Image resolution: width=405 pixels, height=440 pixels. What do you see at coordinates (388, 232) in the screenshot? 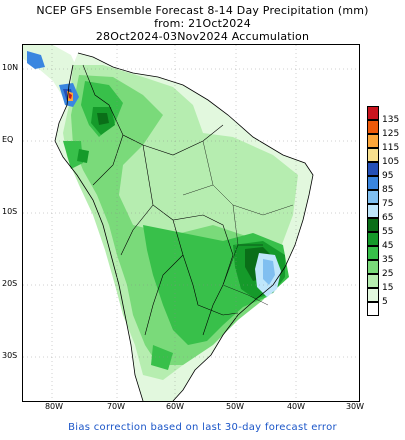
I see `legend-label: 55` at bounding box center [388, 232].